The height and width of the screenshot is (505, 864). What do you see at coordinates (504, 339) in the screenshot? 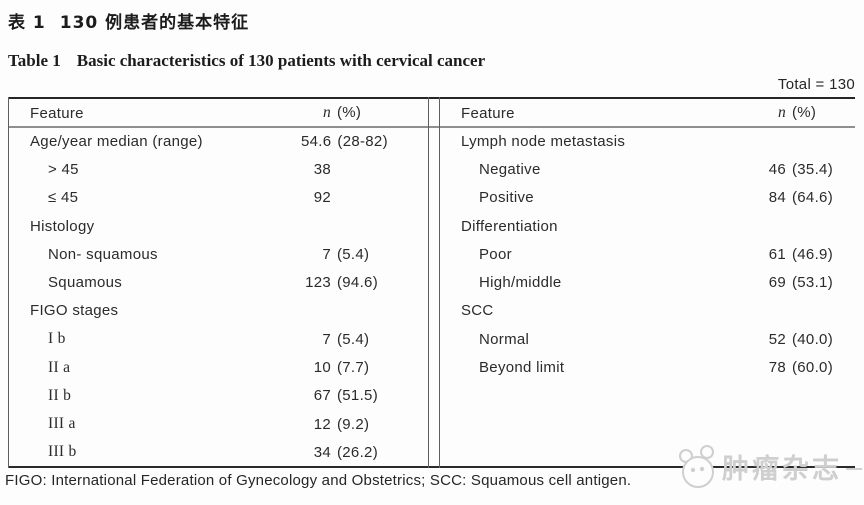
I see `row-label: Normal` at bounding box center [504, 339].